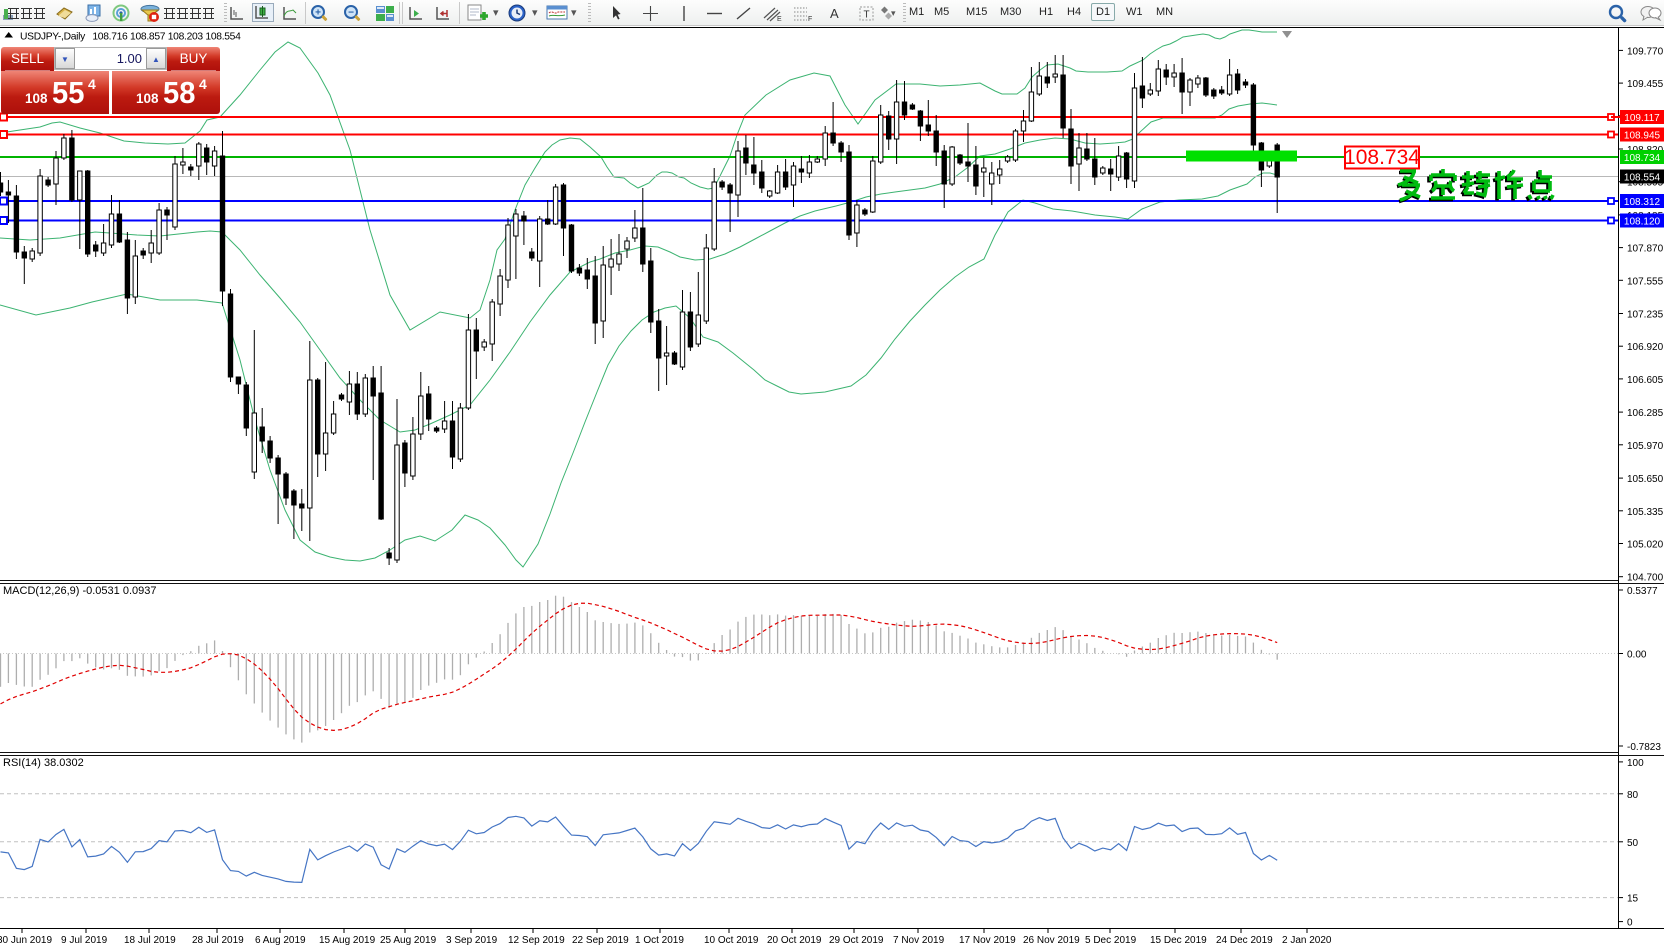 This screenshot has width=1664, height=948. What do you see at coordinates (1630, 923) in the screenshot?
I see `svg-text: 0` at bounding box center [1630, 923].